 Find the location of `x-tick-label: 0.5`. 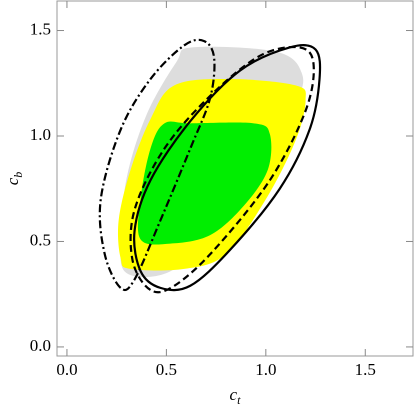

x-tick-label: 0.5 is located at coordinates (166, 369).